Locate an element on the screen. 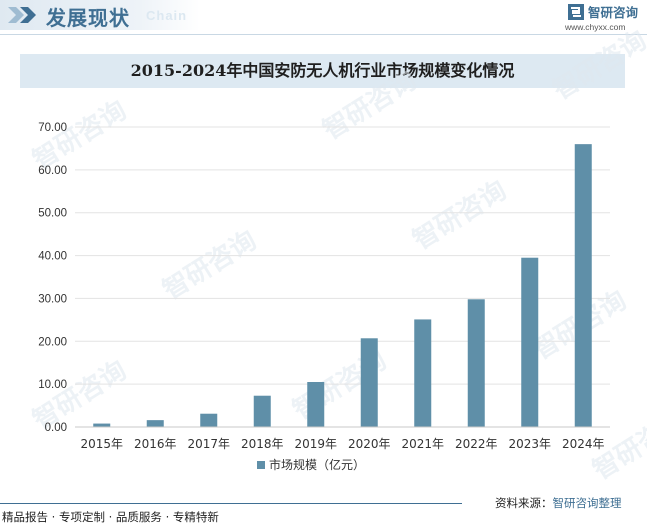 The image size is (647, 525). x-tick-label: 2021年 is located at coordinates (422, 444).